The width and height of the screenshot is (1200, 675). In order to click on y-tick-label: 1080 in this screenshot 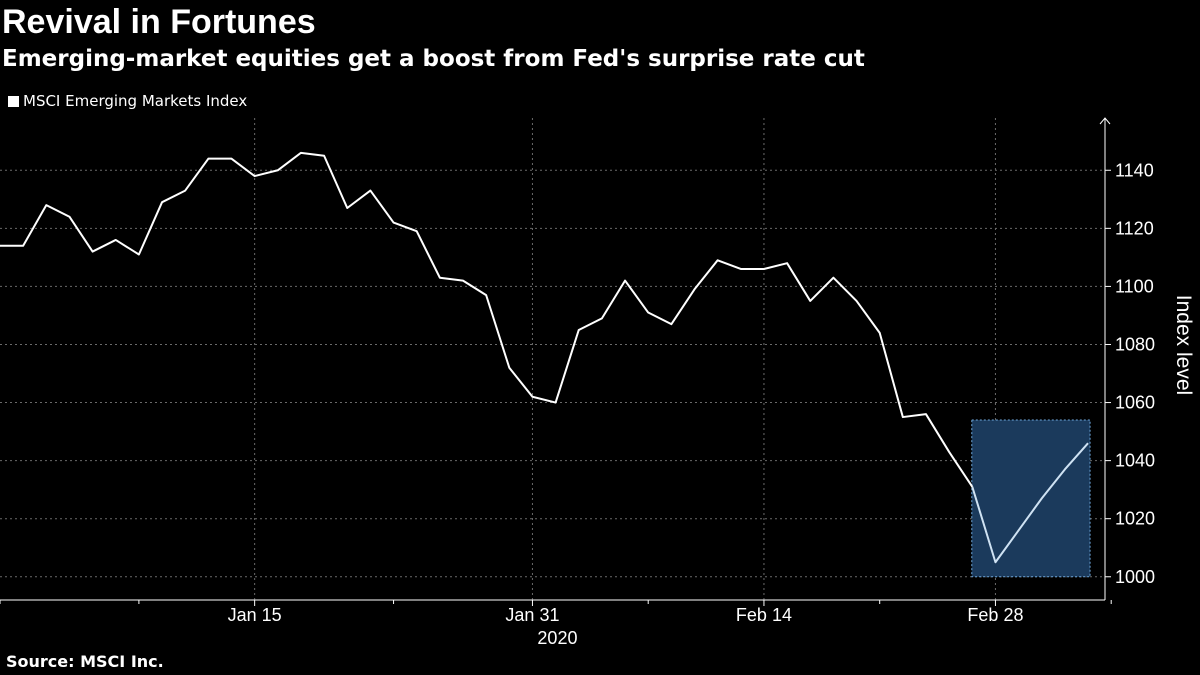, I will do `click(1135, 344)`.